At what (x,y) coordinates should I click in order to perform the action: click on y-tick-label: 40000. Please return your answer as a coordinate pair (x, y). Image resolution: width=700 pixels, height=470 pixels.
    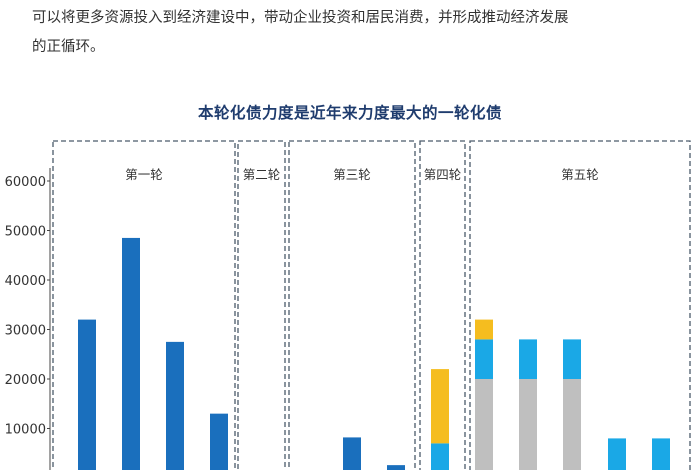
    Looking at the image, I should click on (25, 281).